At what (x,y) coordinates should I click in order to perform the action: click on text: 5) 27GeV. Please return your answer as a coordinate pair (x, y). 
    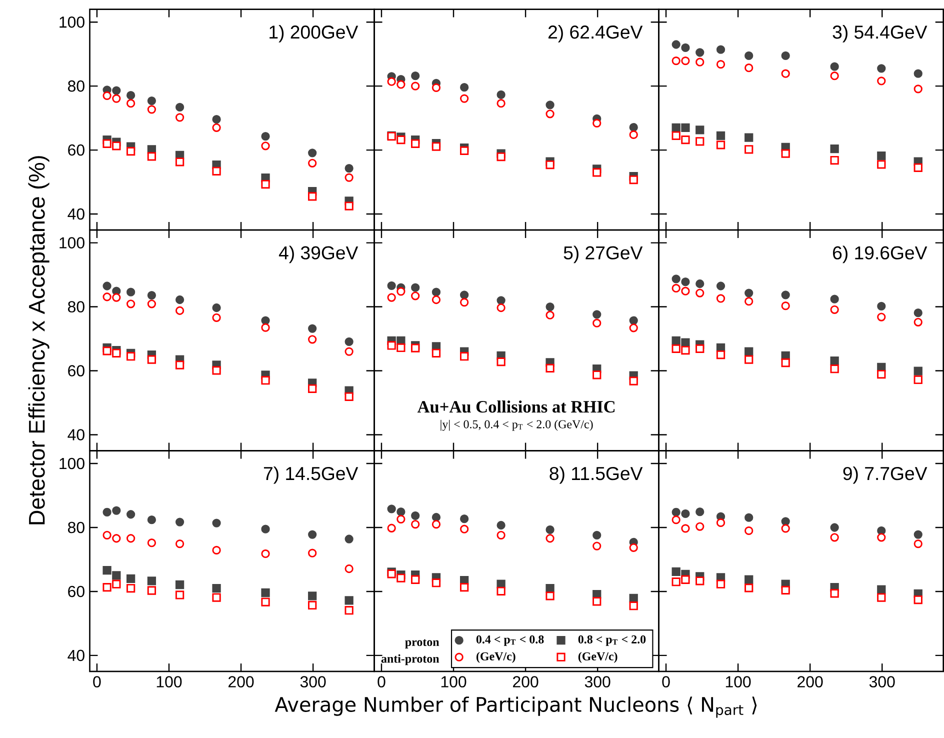
    Looking at the image, I should click on (603, 255).